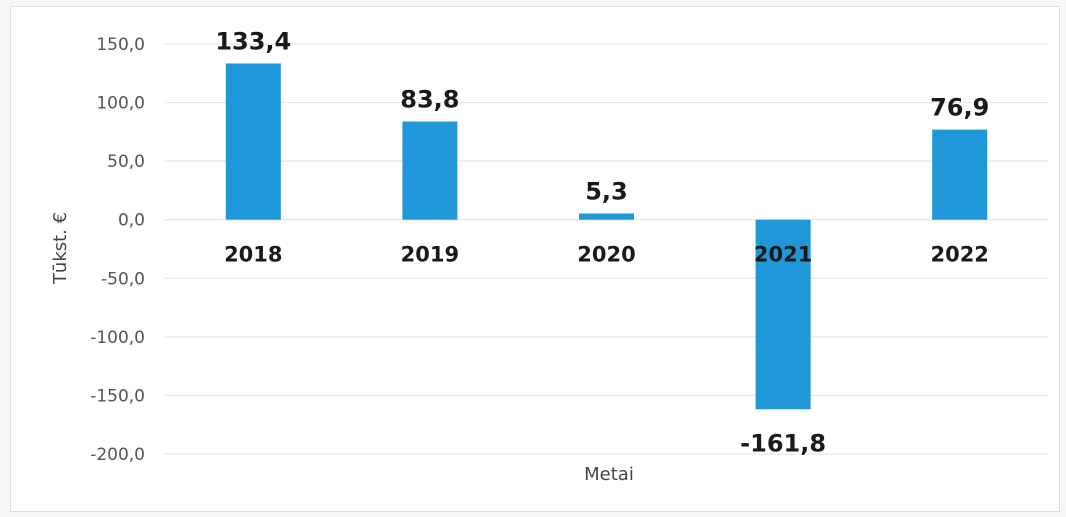 The height and width of the screenshot is (517, 1066). Describe the element at coordinates (117, 455) in the screenshot. I see `y-tick-label: -200,0` at that location.